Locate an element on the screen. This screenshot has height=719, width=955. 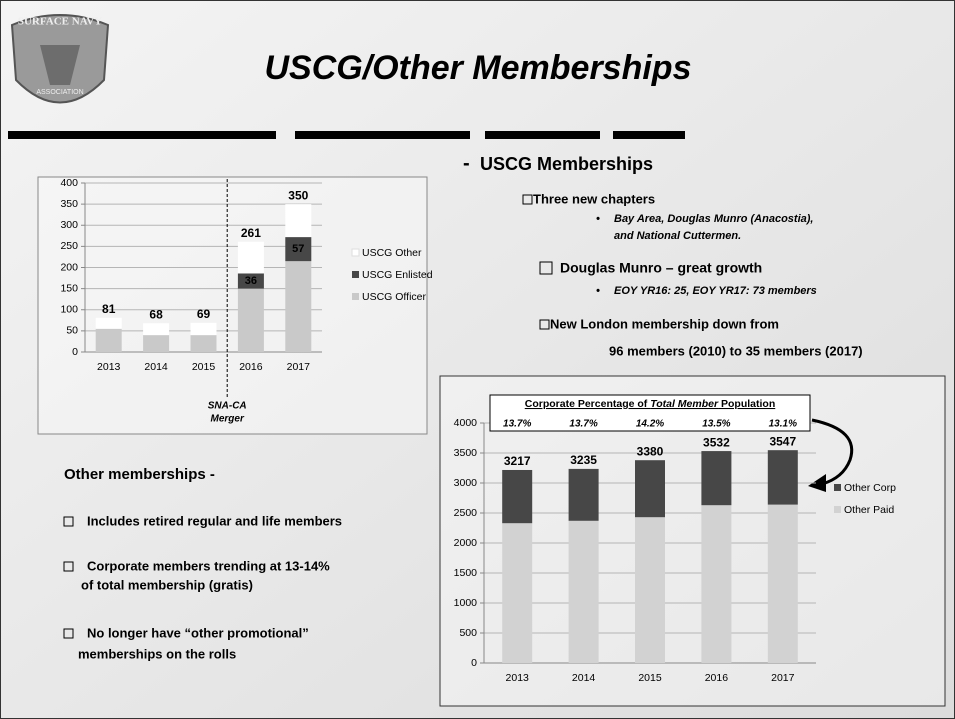
y-tick-label: 2000 is located at coordinates (466, 543).